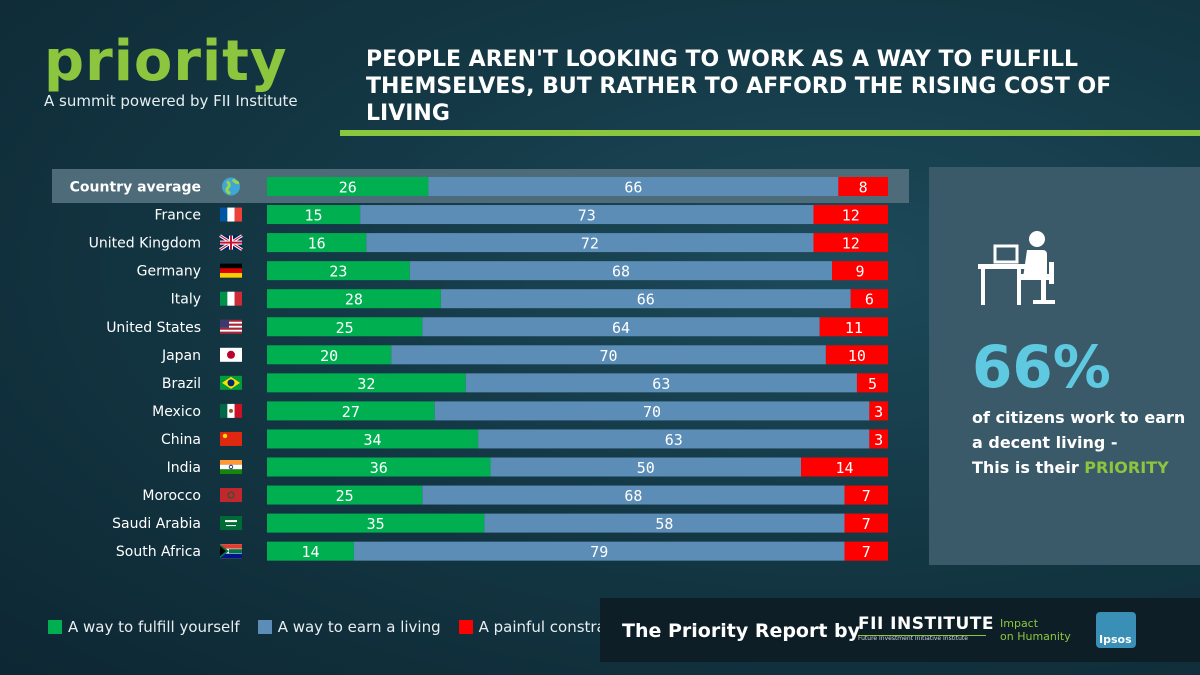  Describe the element at coordinates (552, 627) in the screenshot. I see `legend-label: A painful constraint` at that location.